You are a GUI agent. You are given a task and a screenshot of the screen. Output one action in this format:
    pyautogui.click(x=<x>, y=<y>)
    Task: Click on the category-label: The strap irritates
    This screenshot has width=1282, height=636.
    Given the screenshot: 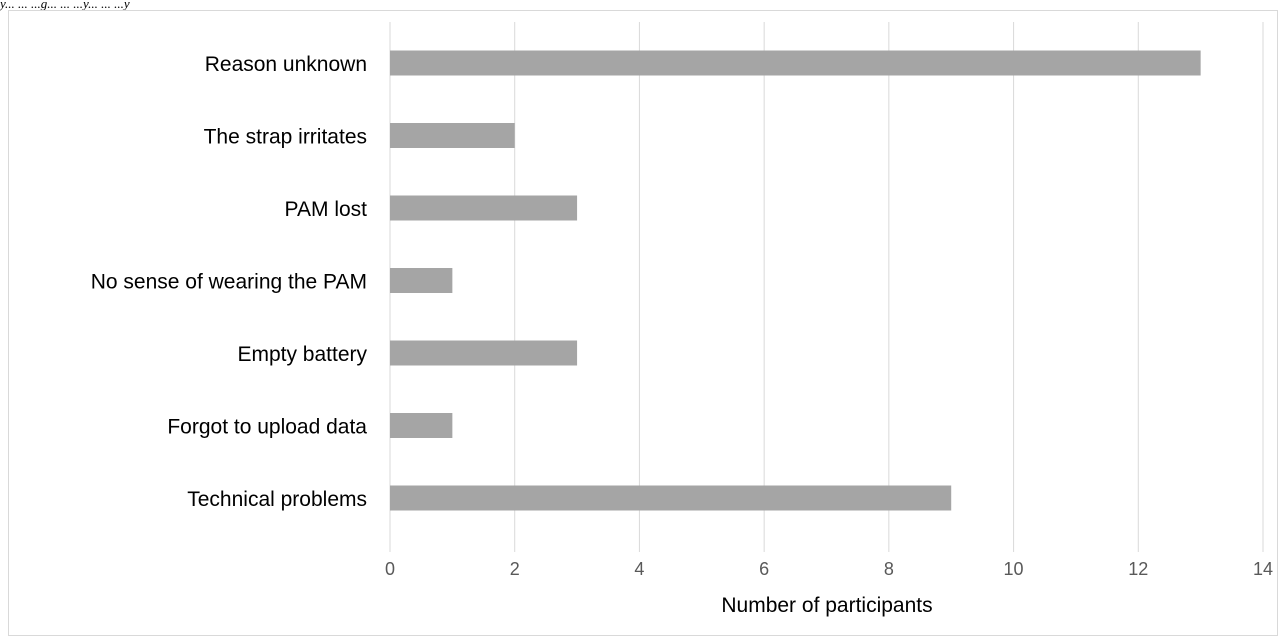 What is the action you would take?
    pyautogui.click(x=285, y=137)
    